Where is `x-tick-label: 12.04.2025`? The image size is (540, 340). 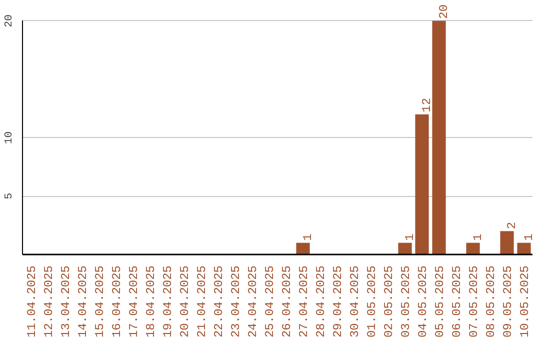 x-tick-label: 12.04.2025 is located at coordinates (49, 301).